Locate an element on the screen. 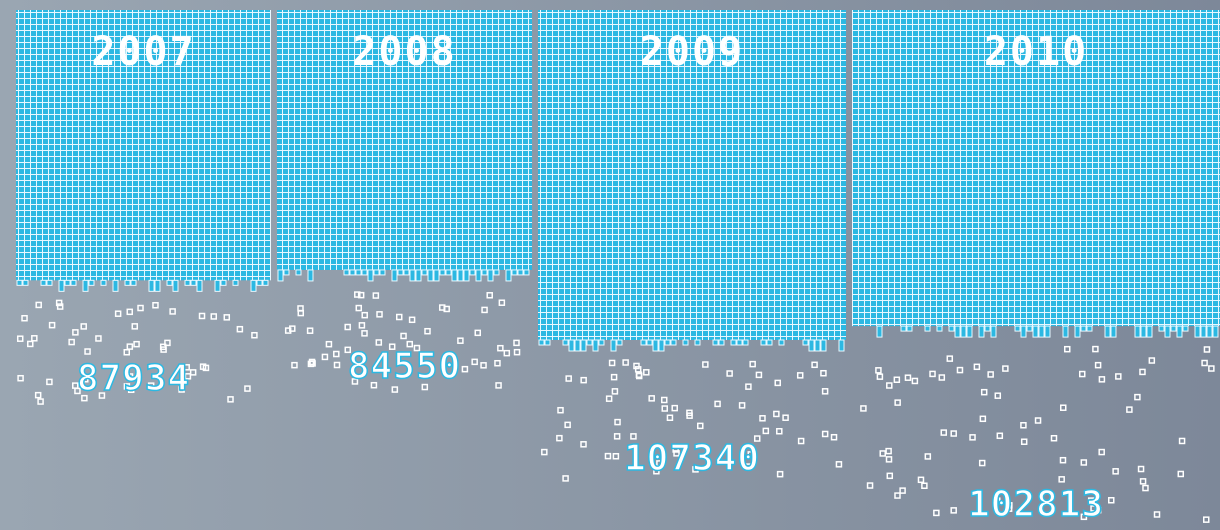 The width and height of the screenshot is (1220, 530). year-label: 2007 is located at coordinates (143, 52).